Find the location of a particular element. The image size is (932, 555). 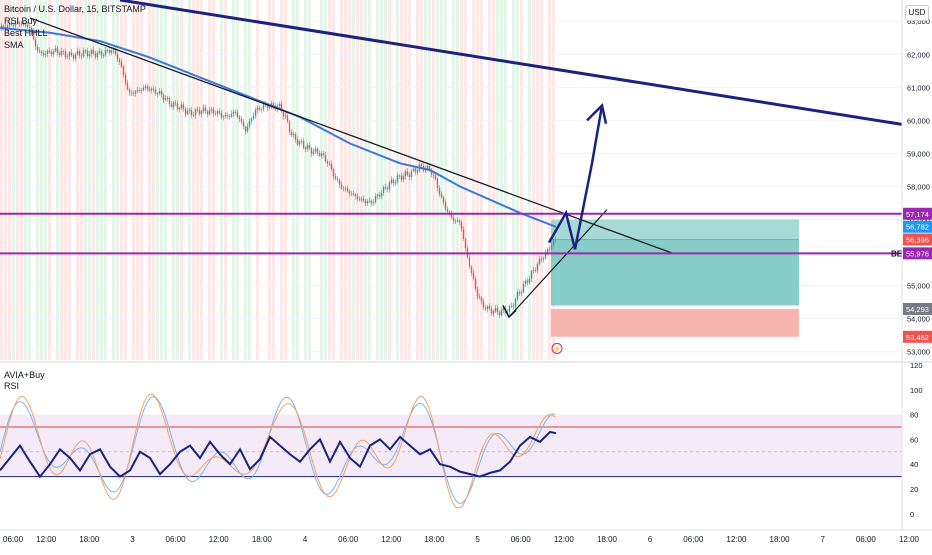

price-label-tag is located at coordinates (917, 226).